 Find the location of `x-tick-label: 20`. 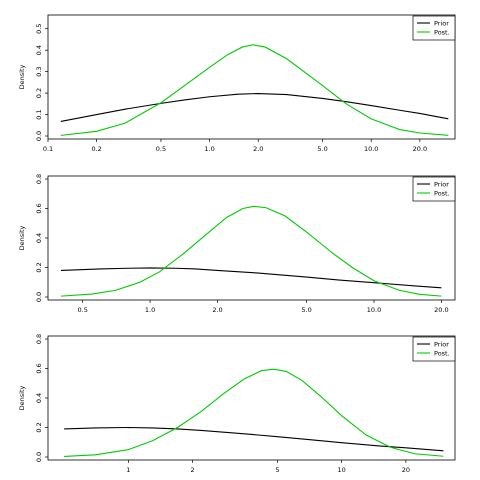

x-tick-label: 20 is located at coordinates (406, 470).